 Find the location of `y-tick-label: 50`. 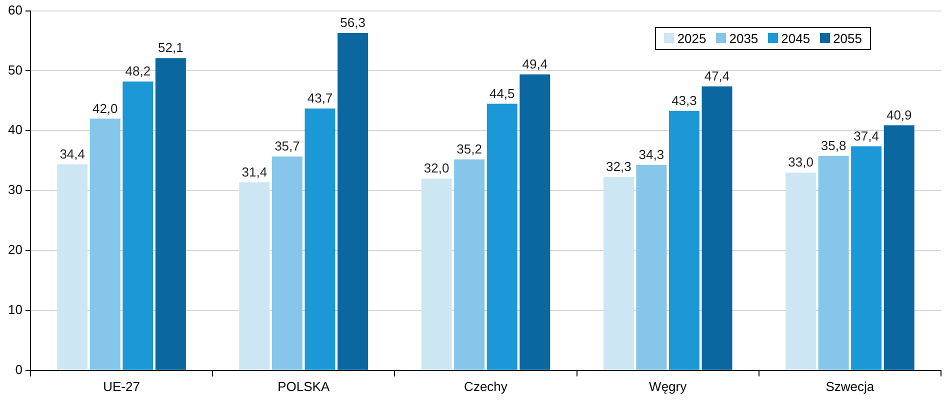

y-tick-label: 50 is located at coordinates (15, 70).